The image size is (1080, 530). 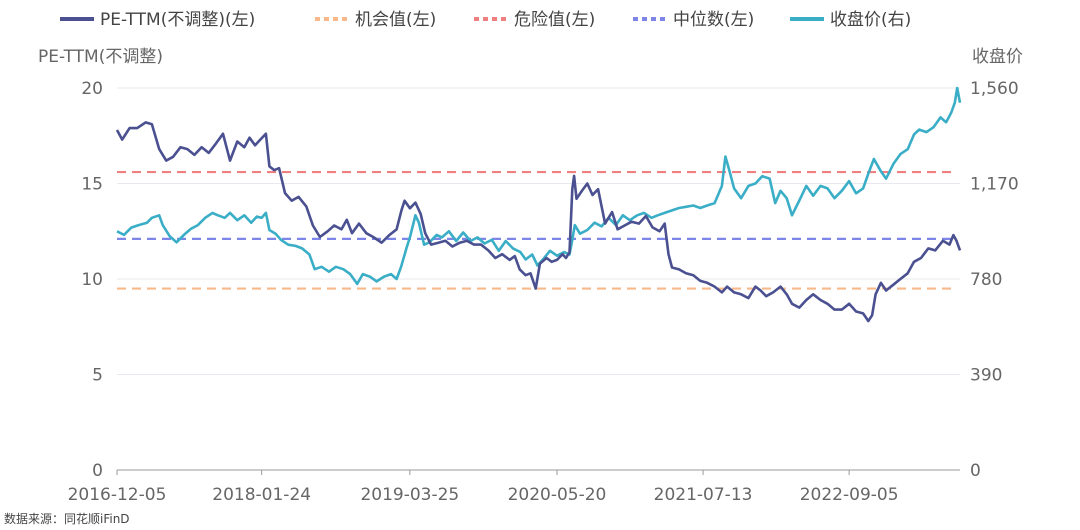 I want to click on legend-label: PE-TTM(不调整)(左), so click(x=177, y=20).